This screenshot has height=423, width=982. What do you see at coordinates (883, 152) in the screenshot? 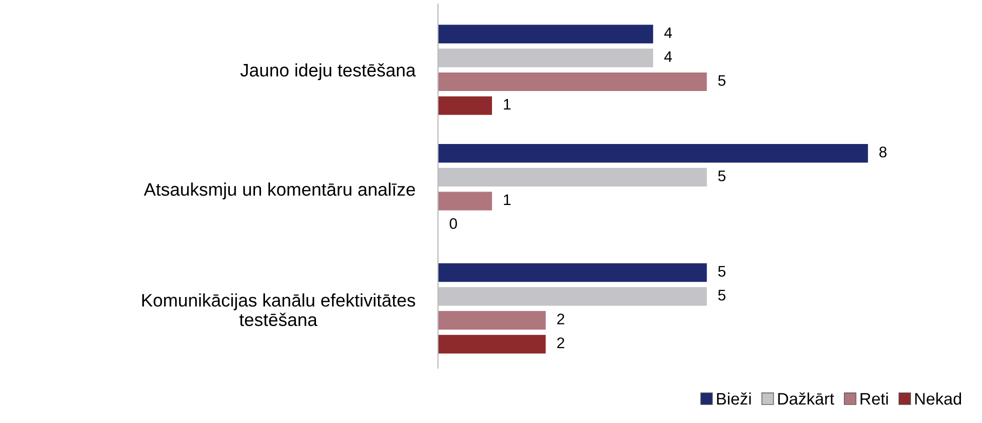
I see `data-label: 8` at bounding box center [883, 152].